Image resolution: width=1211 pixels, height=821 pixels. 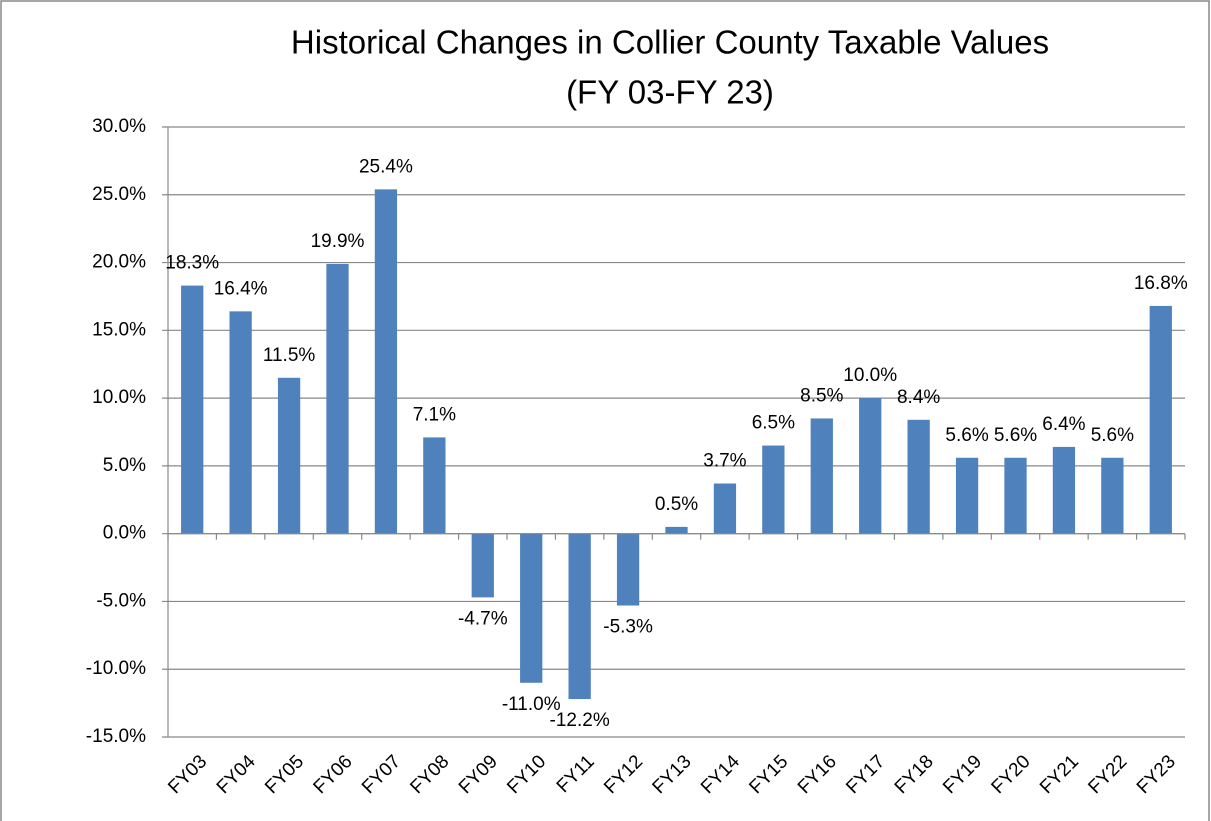 What do you see at coordinates (124, 465) in the screenshot?
I see `y-tick-label: 5.0%` at bounding box center [124, 465].